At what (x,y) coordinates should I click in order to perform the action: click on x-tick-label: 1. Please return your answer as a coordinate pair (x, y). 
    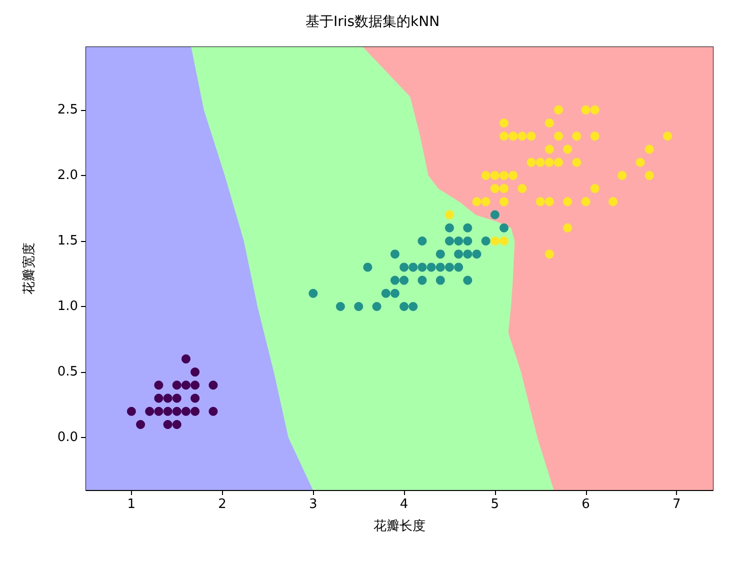
    Looking at the image, I should click on (131, 504).